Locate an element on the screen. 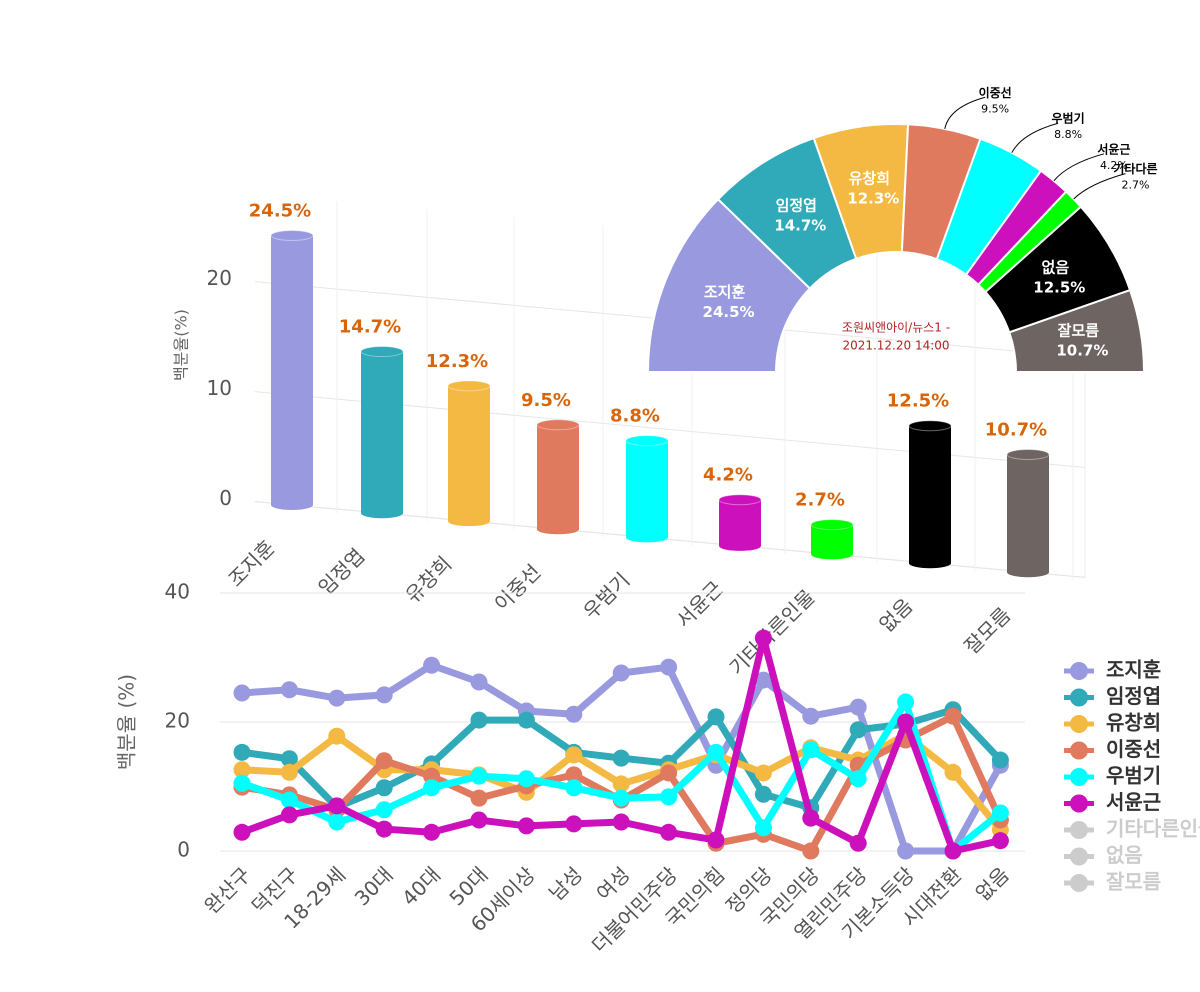 The width and height of the screenshot is (1200, 992). slice-value-label: 12.5% is located at coordinates (1059, 287).